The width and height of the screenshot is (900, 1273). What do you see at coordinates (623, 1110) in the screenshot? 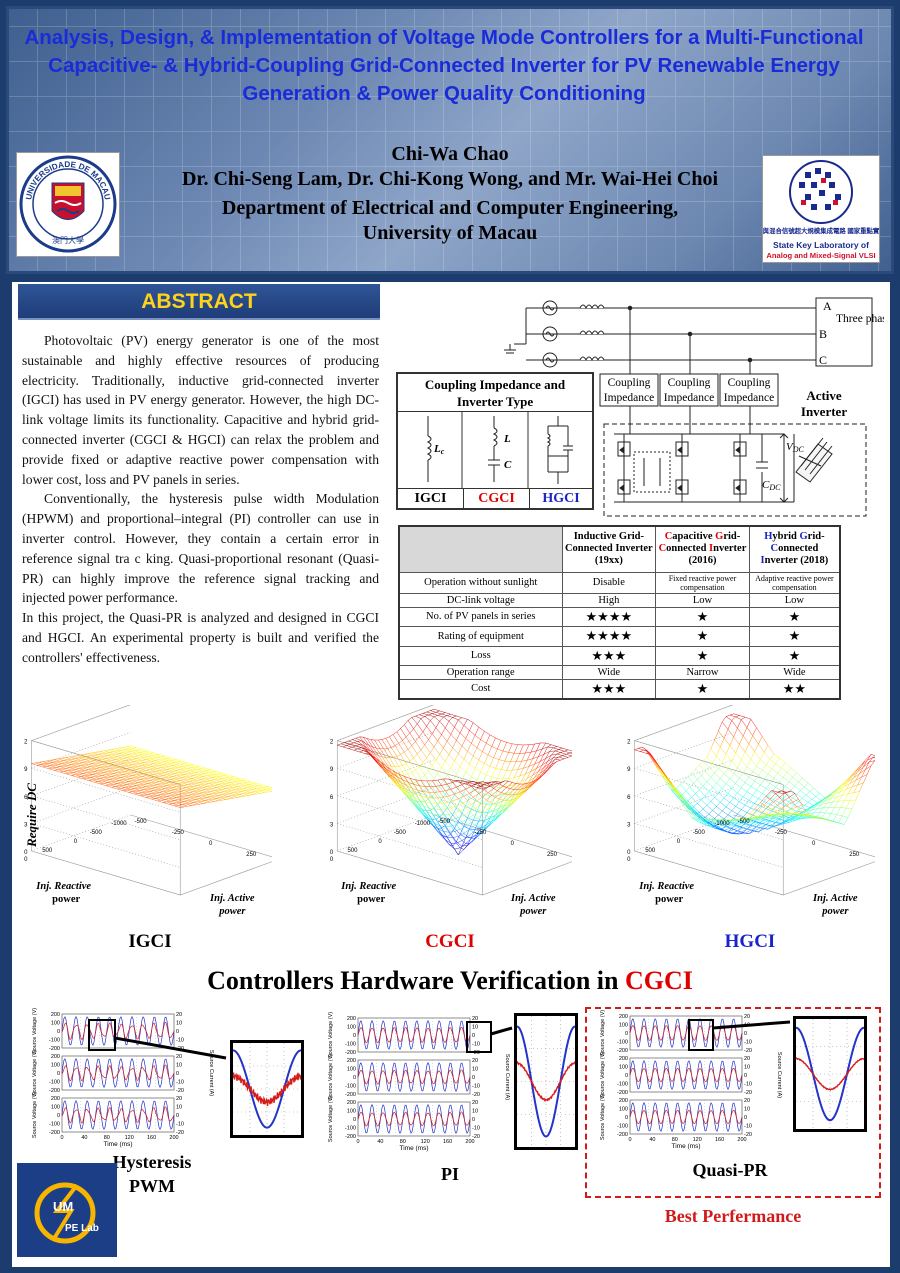
I see `voltage-tick-label: 100` at bounding box center [623, 1110].